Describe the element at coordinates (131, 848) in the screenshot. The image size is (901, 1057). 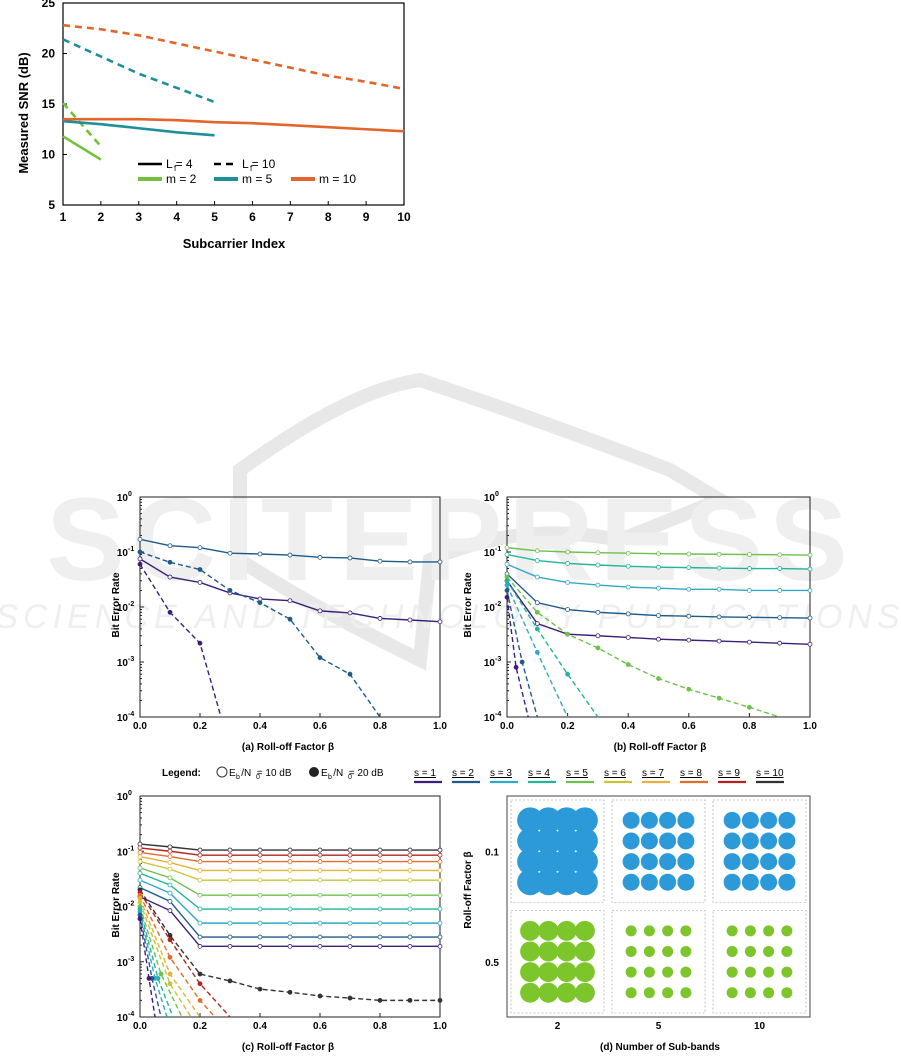
I see `ber-c-ytick-exp: -1` at that location.